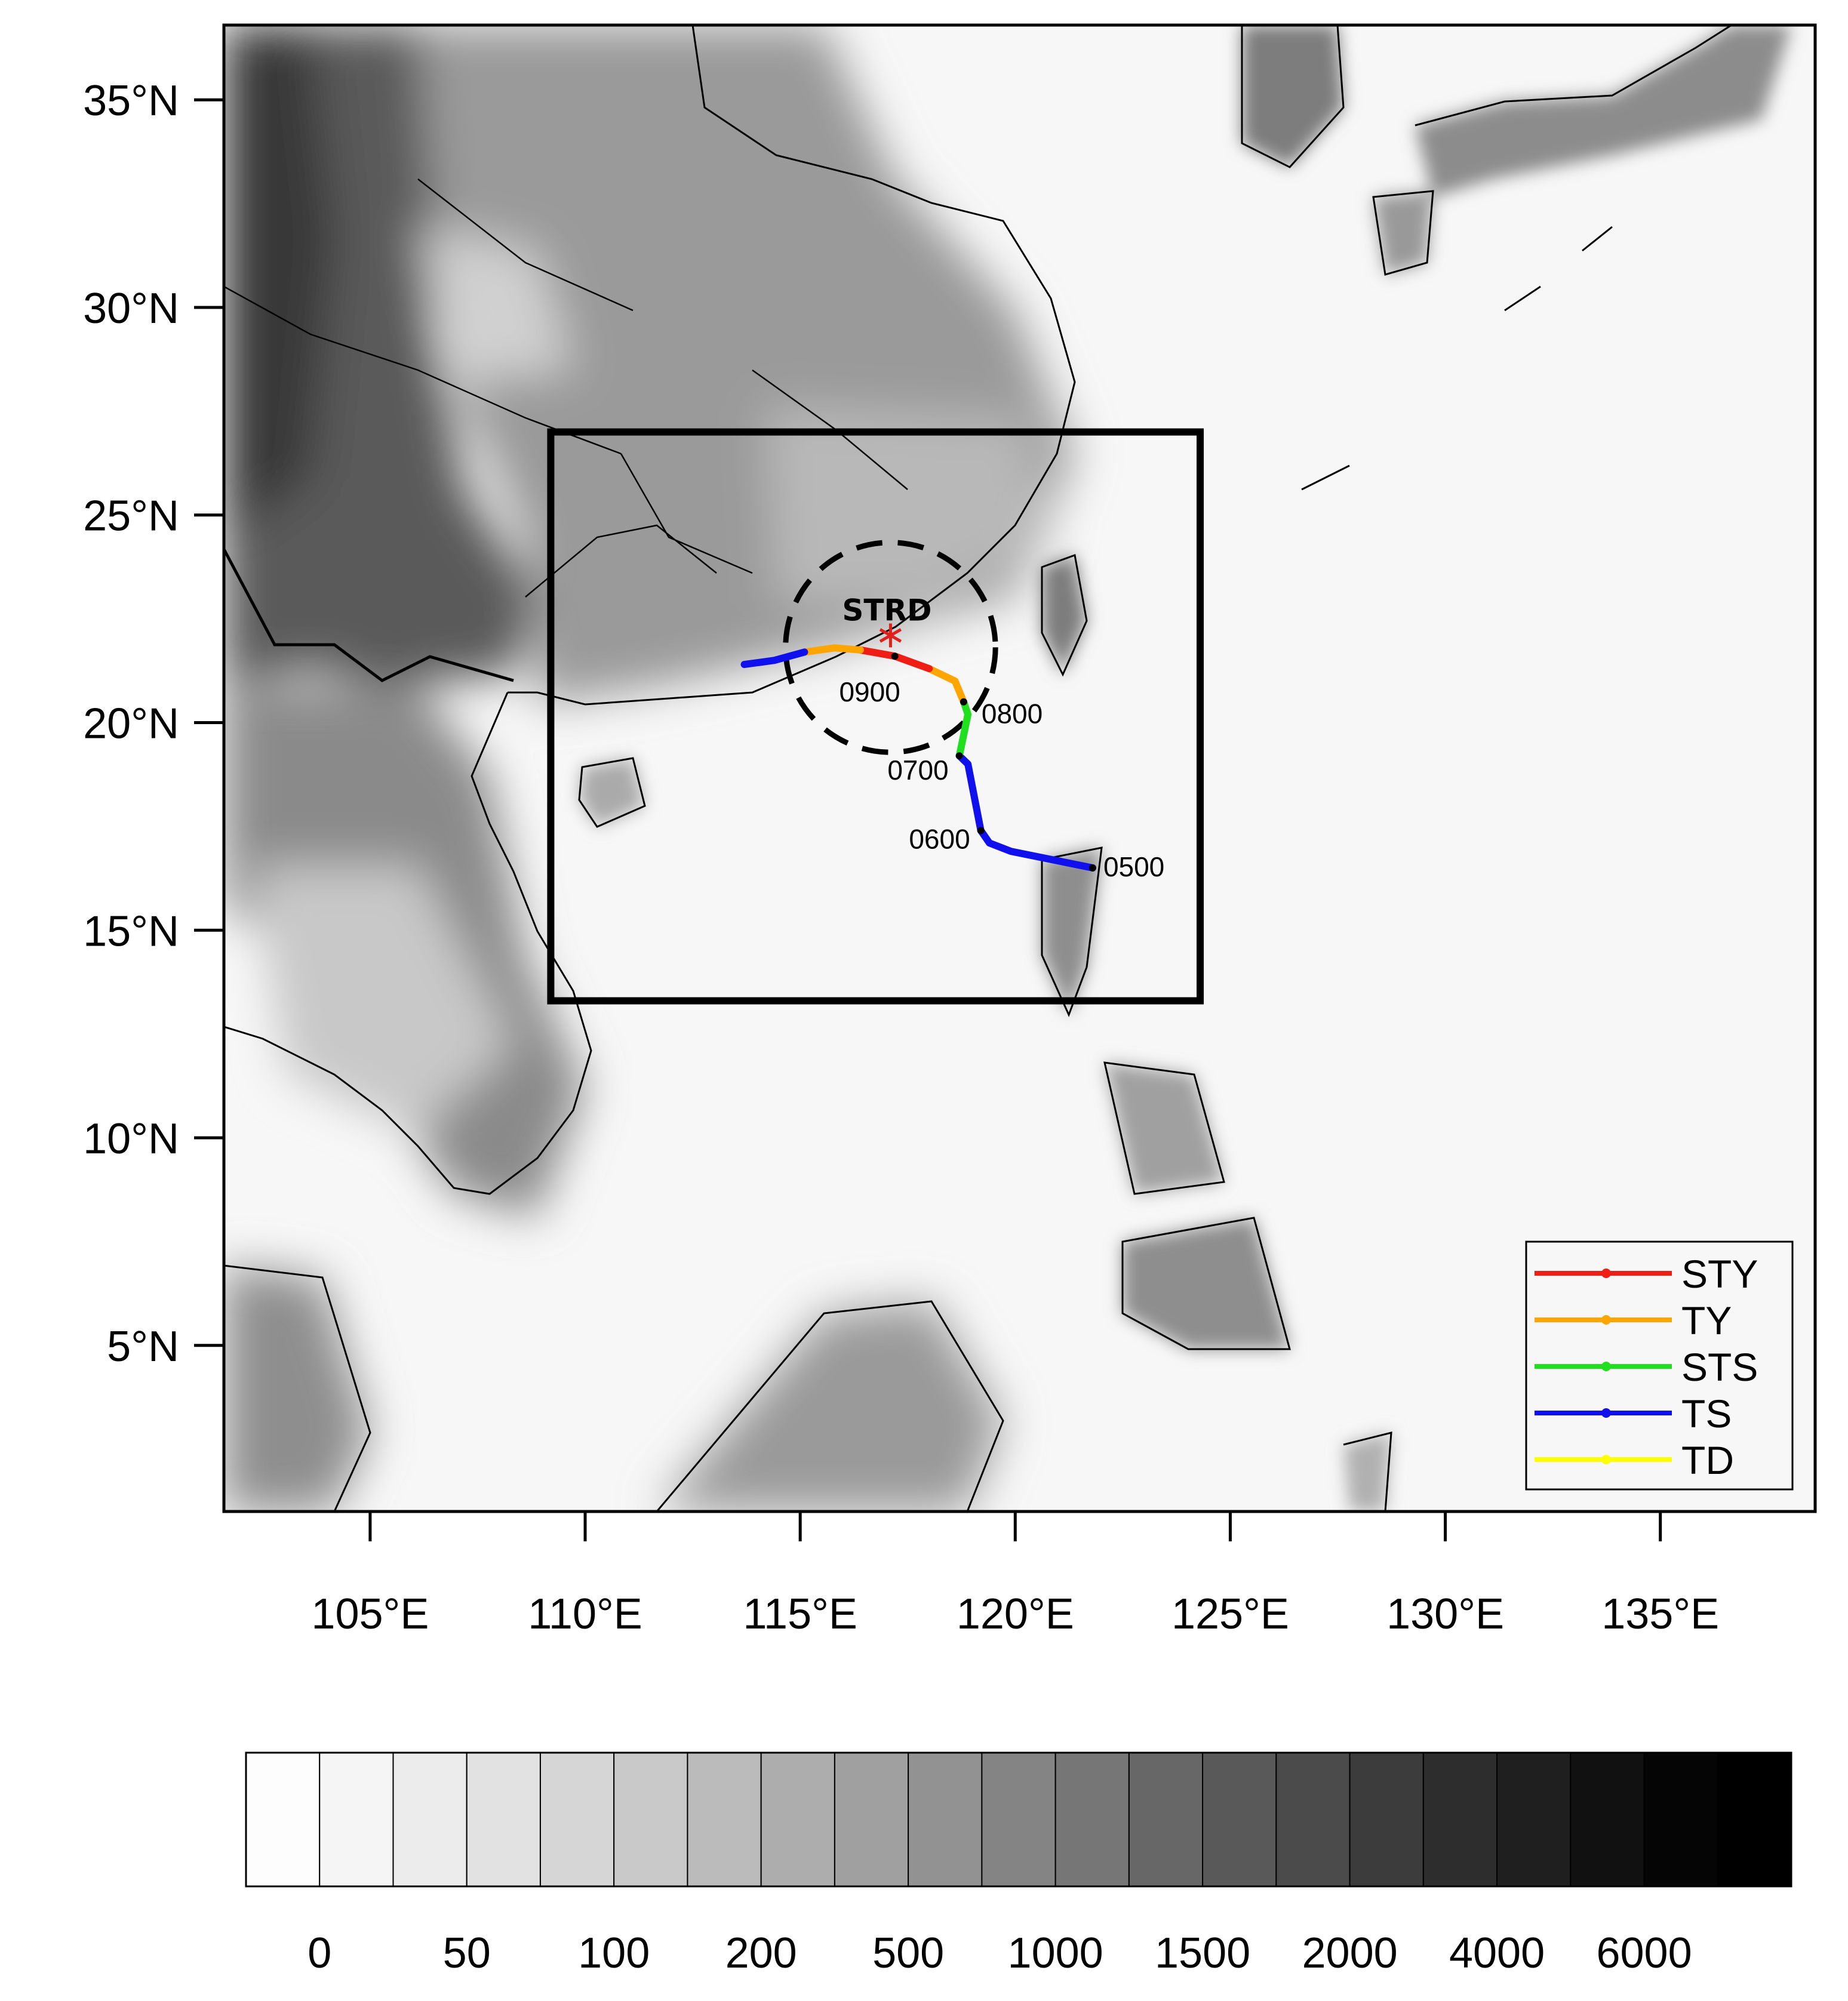 The image size is (1848, 2001). Describe the element at coordinates (1719, 1274) in the screenshot. I see `legend-label: STY` at that location.